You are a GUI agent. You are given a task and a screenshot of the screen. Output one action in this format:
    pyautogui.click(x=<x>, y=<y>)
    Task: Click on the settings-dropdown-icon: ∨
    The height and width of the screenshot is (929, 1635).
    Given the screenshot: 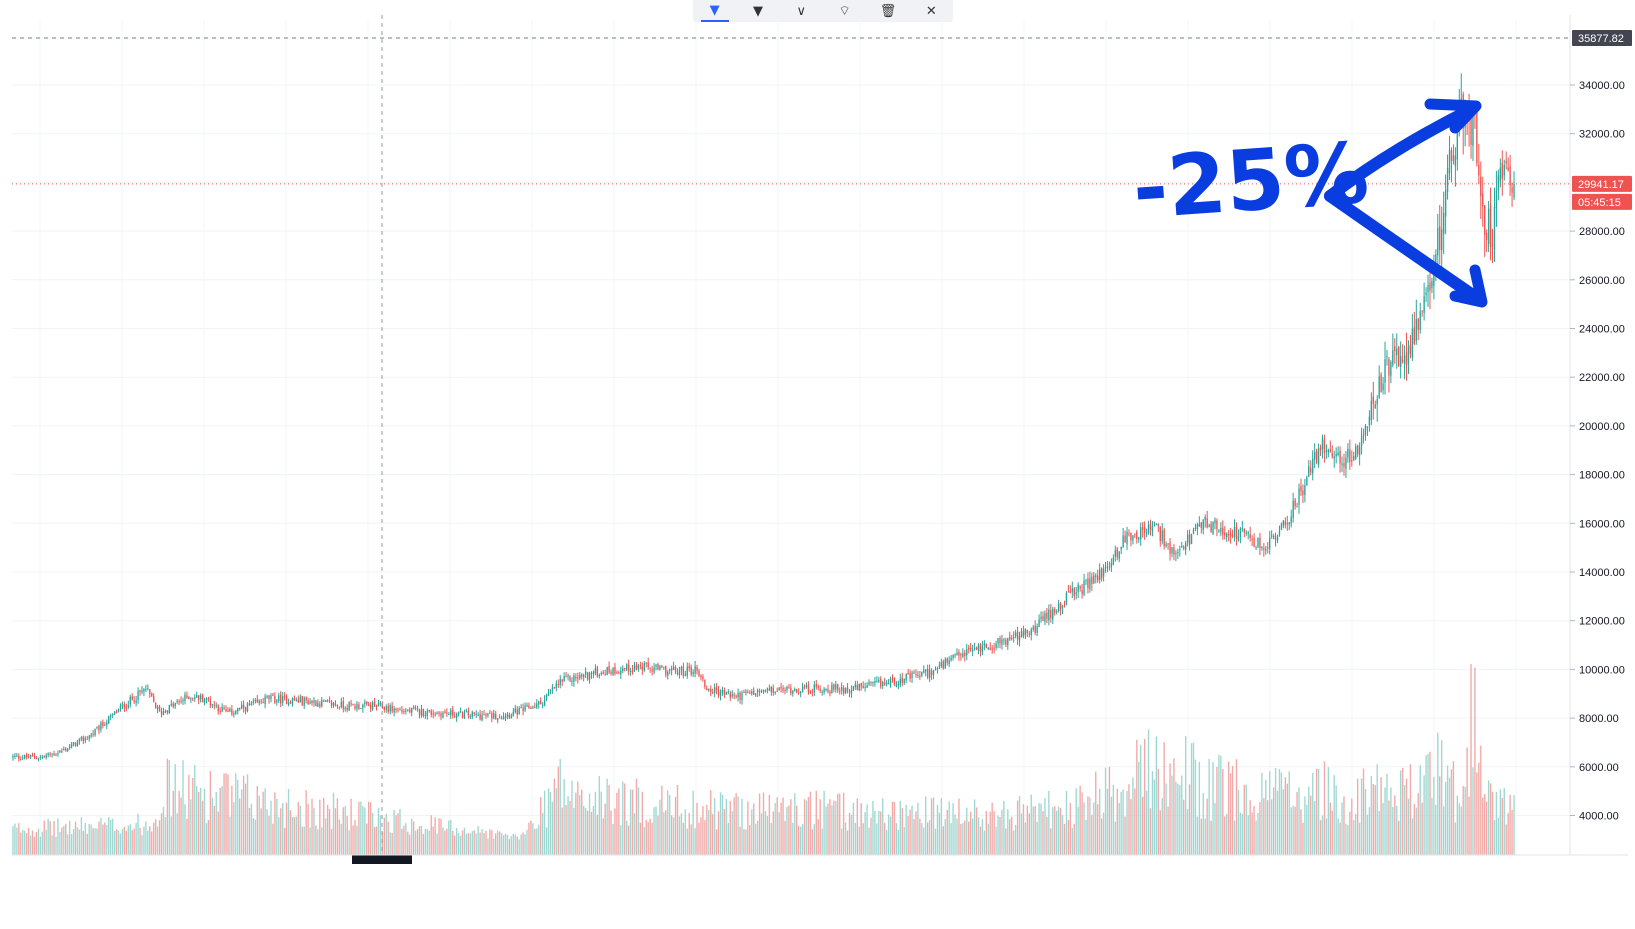 What is the action you would take?
    pyautogui.click(x=801, y=11)
    